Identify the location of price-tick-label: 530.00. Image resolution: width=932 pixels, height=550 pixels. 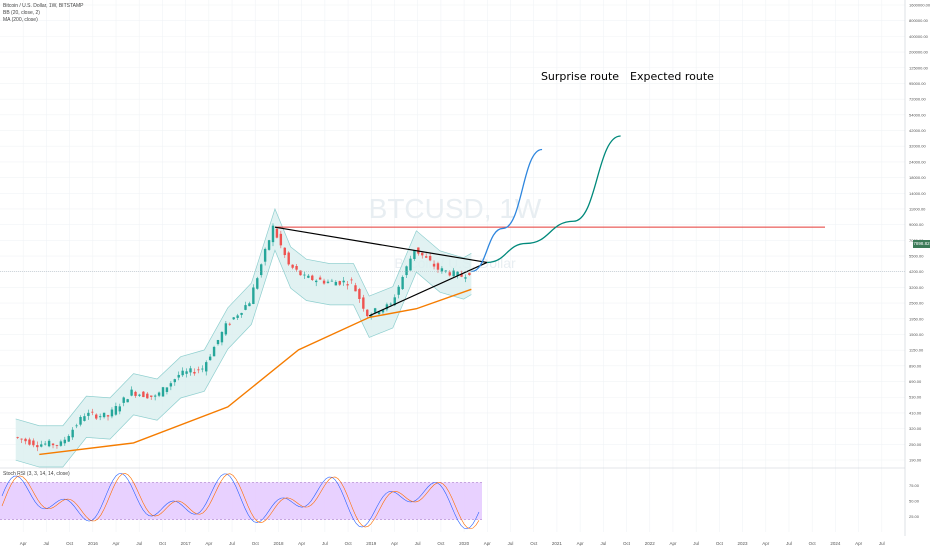
(915, 397).